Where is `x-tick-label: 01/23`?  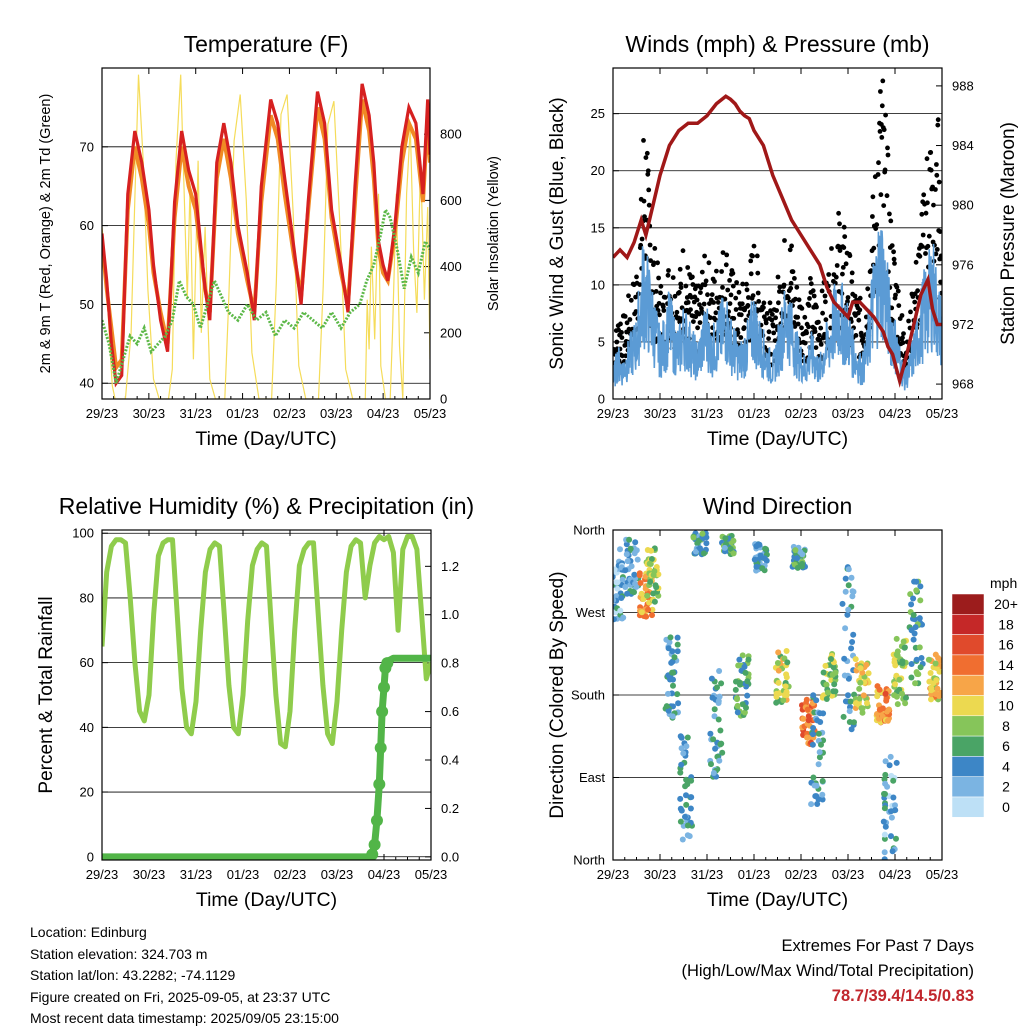 x-tick-label: 01/23 is located at coordinates (243, 874).